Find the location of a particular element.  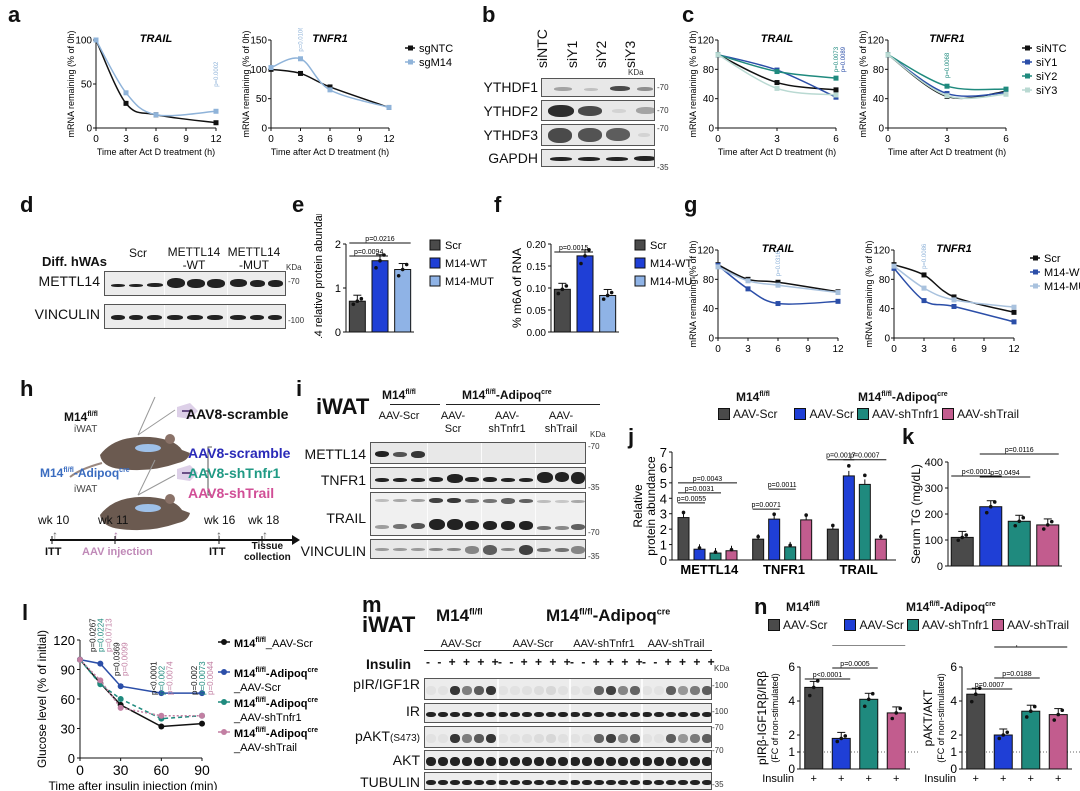

timeline-label: wk 18 is located at coordinates (264, 520).